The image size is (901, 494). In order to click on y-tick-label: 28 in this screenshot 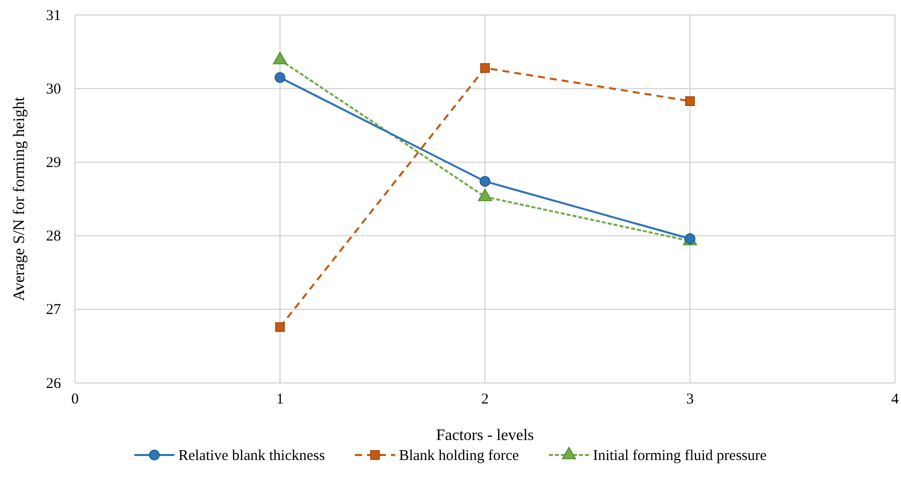, I will do `click(53, 236)`.